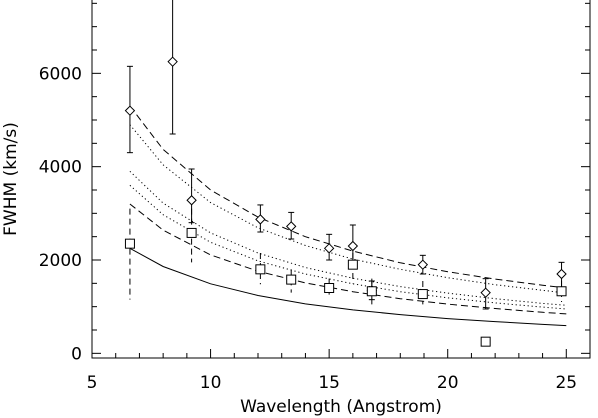 This screenshot has width=598, height=418. Describe the element at coordinates (448, 383) in the screenshot. I see `x-tick-label: 20` at that location.